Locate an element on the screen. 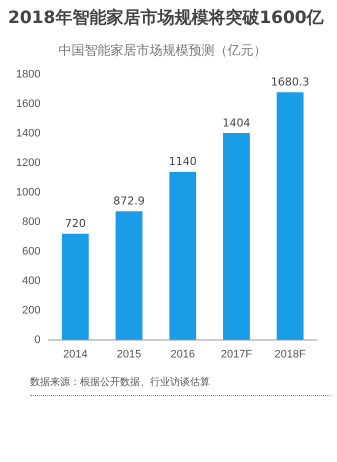 The width and height of the screenshot is (337, 462). data-label: 1404 is located at coordinates (236, 123).